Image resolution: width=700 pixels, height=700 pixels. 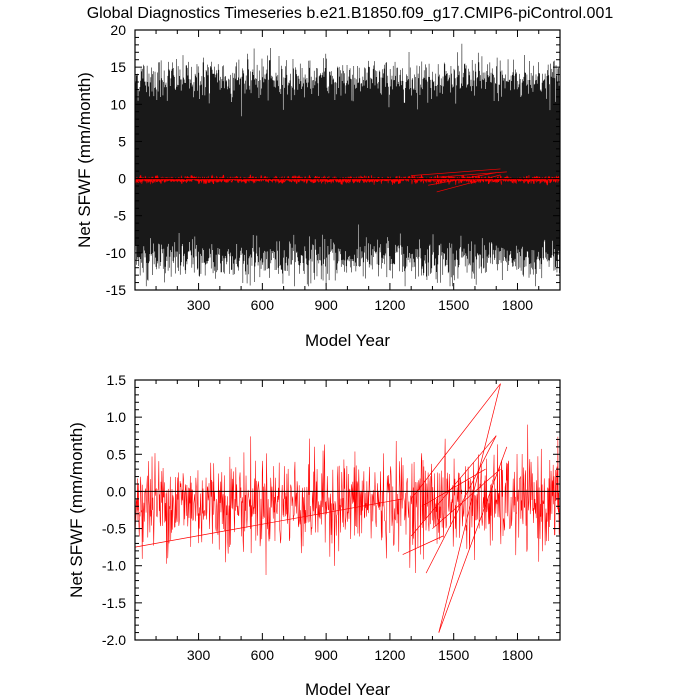 I want to click on y-tick-label: 5, so click(x=122, y=141).